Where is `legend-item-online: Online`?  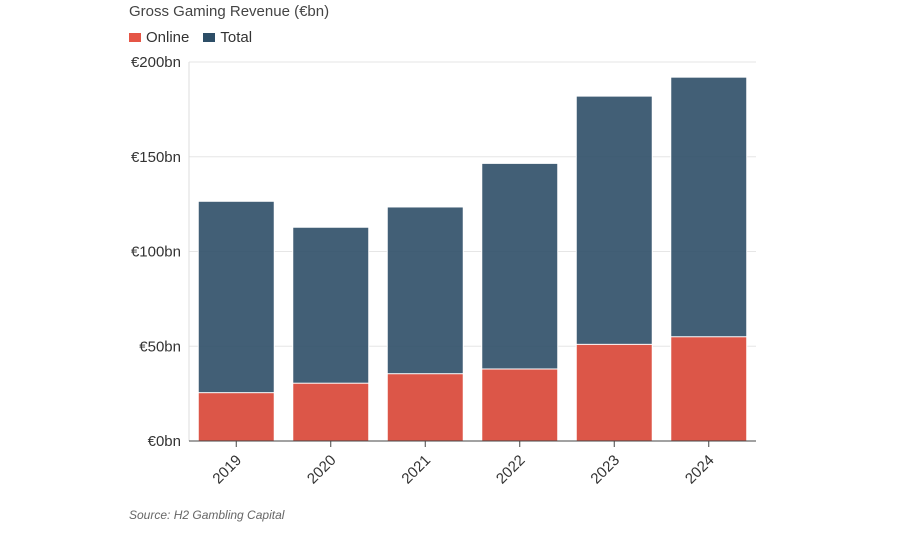
legend-item-online: Online is located at coordinates (159, 37).